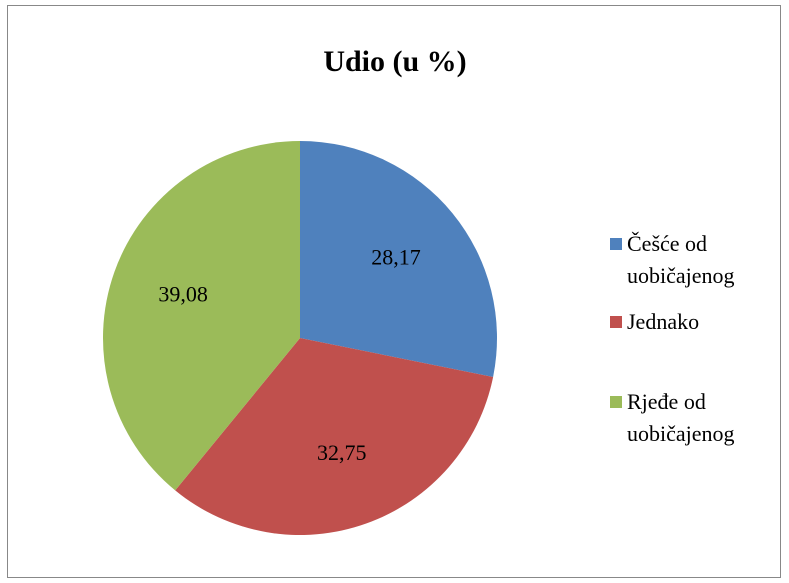 The image size is (789, 583). I want to click on legend-label: Rjeđe od uobičajenog, so click(681, 417).